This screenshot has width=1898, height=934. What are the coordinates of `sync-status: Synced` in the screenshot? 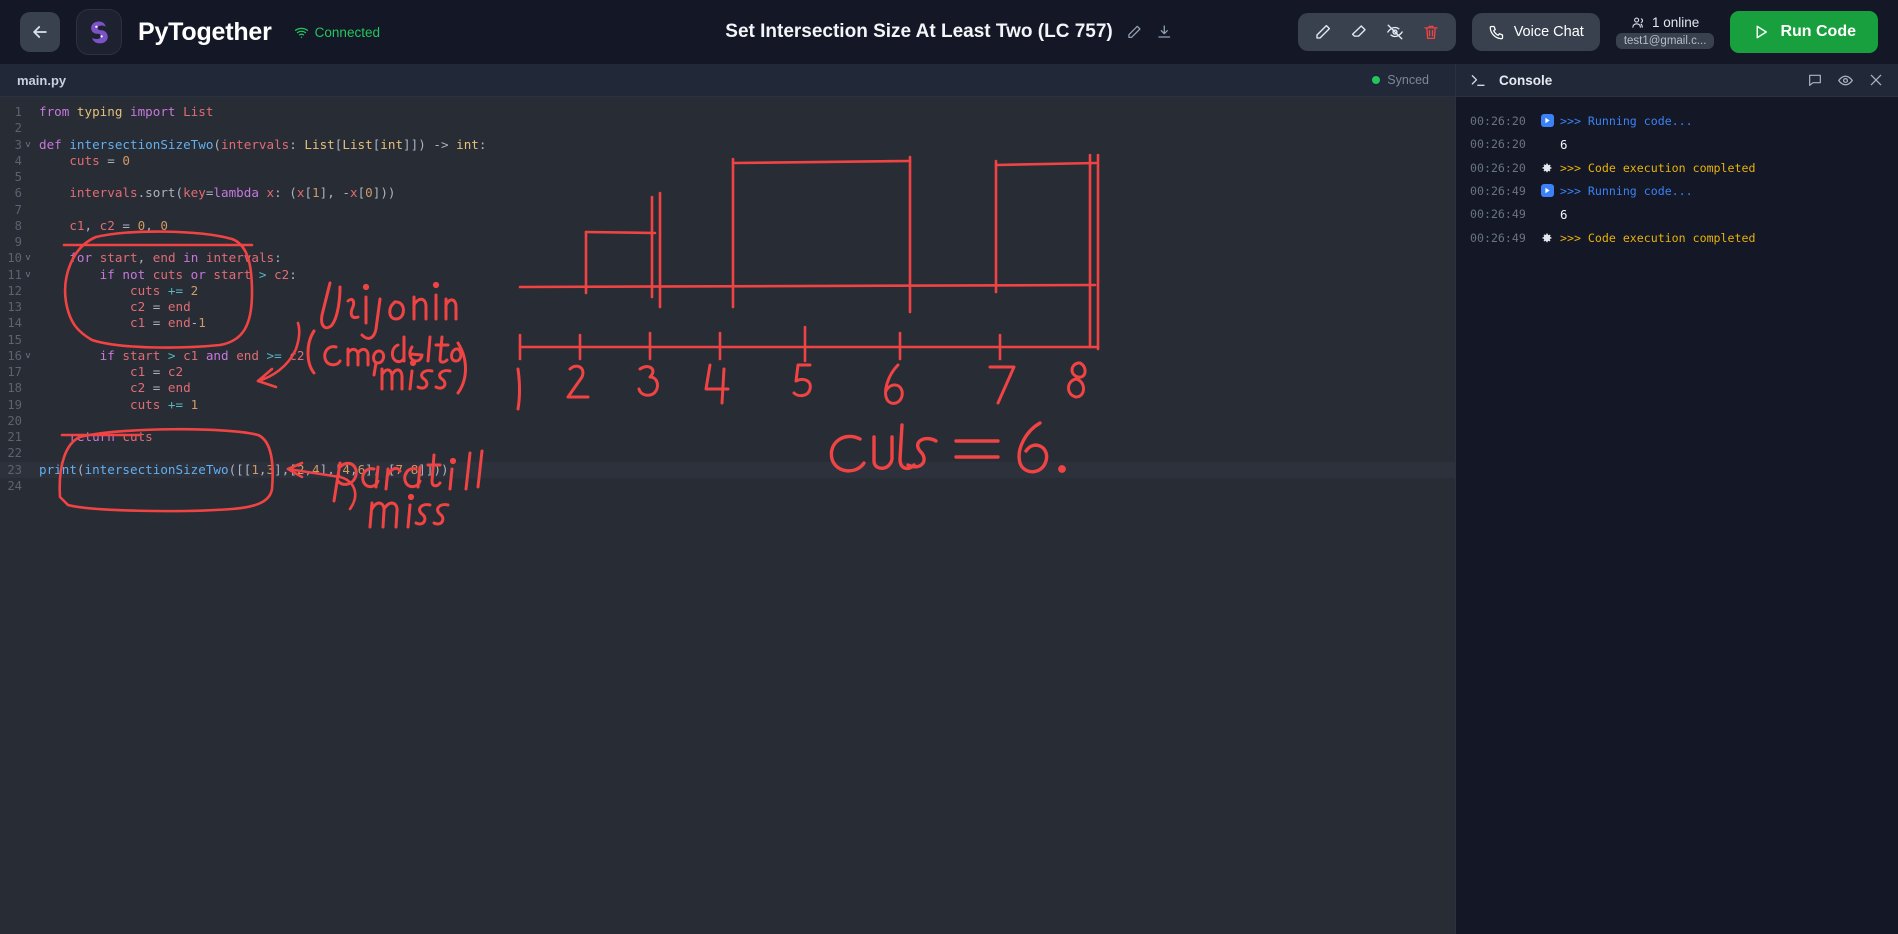 It's located at (1407, 80).